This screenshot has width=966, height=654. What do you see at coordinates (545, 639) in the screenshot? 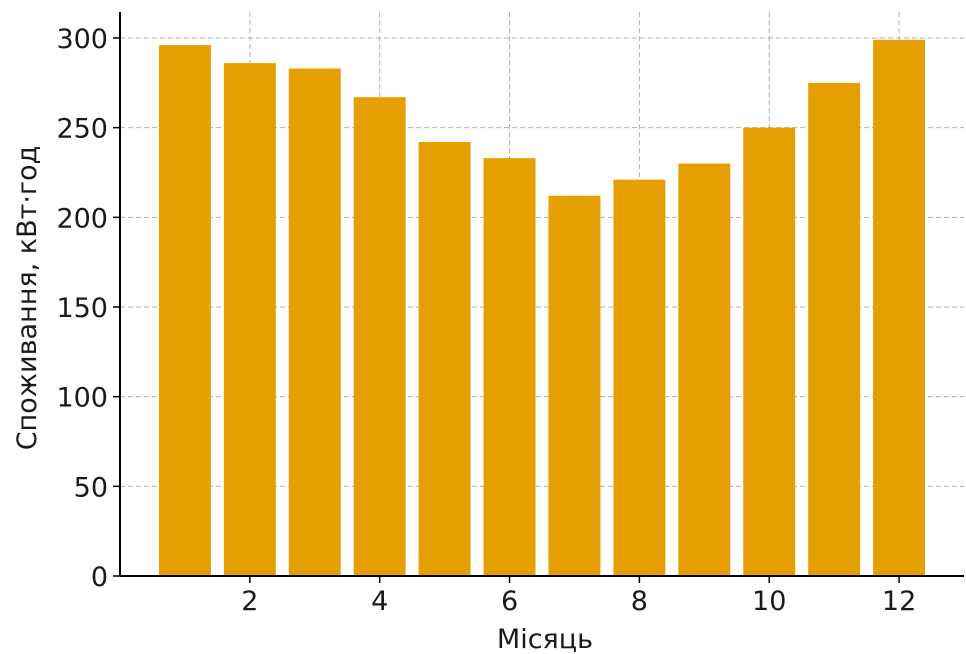
I see `x-axis-title: Місяць` at bounding box center [545, 639].